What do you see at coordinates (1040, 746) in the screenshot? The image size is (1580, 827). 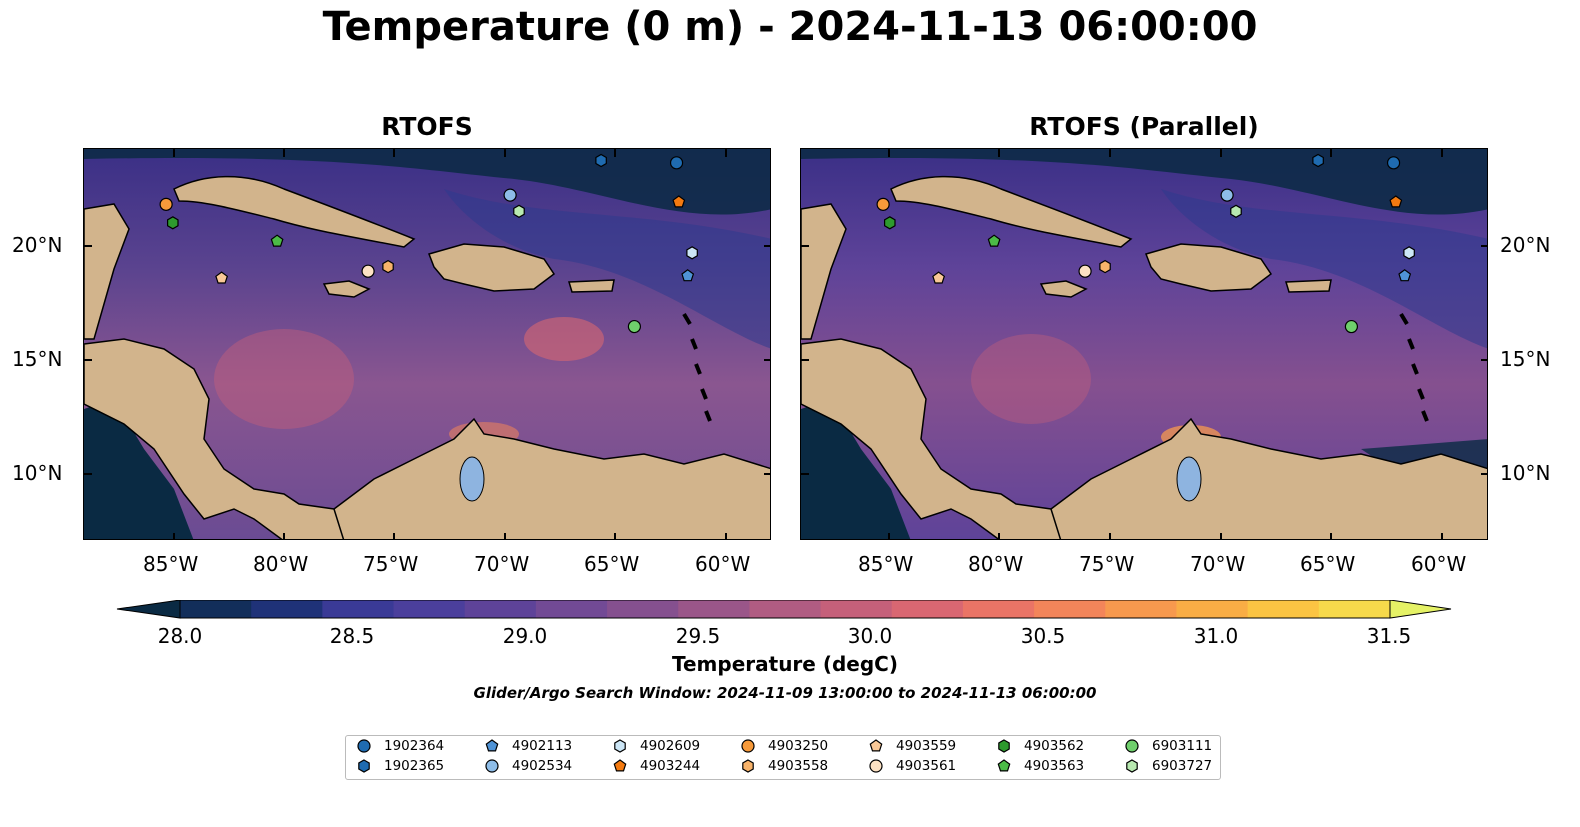 I see `legend-item: 4903562` at bounding box center [1040, 746].